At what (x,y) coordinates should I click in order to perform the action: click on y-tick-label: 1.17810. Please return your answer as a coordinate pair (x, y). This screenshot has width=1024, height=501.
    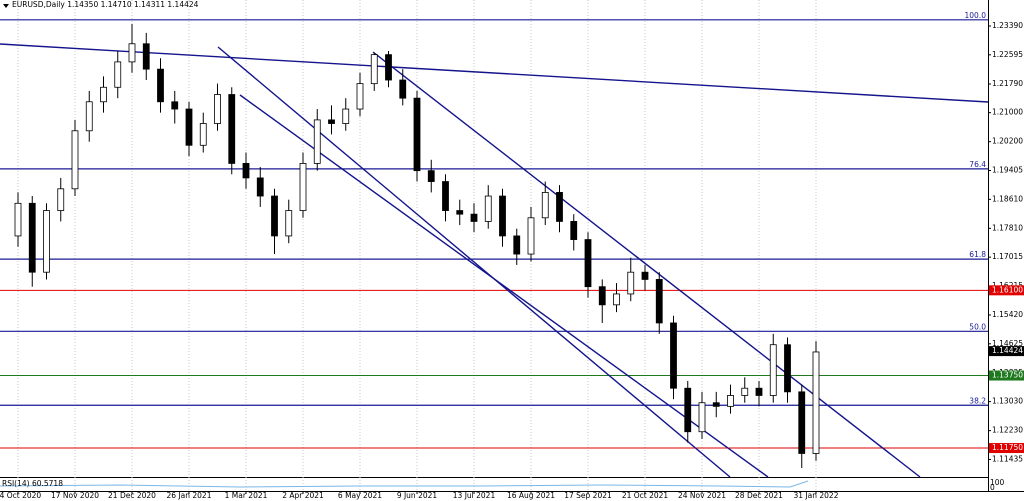
    Looking at the image, I should click on (1007, 227).